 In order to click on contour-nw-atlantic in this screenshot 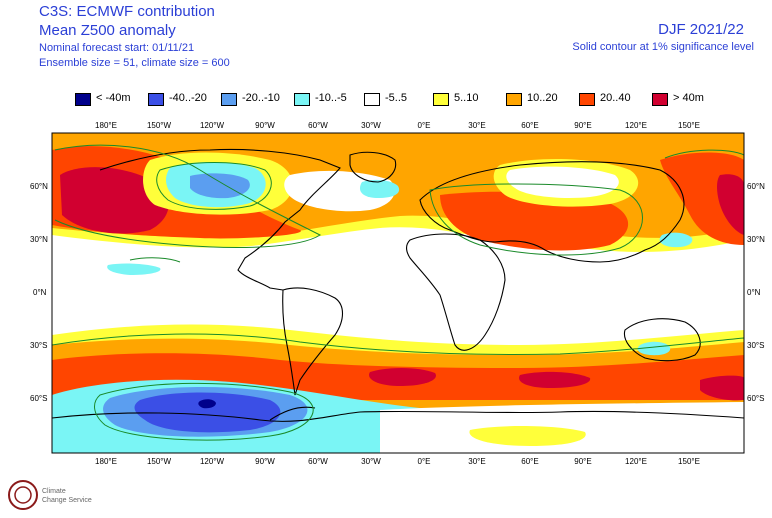, I will do `click(155, 260)`.